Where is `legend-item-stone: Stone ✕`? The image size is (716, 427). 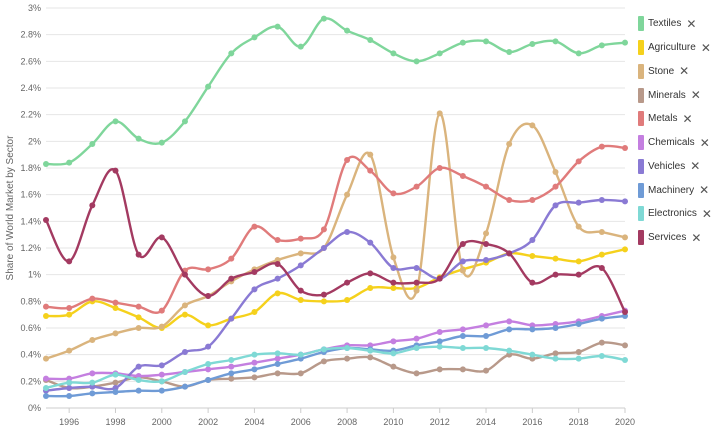 legend-item-stone: Stone ✕ is located at coordinates (676, 72).